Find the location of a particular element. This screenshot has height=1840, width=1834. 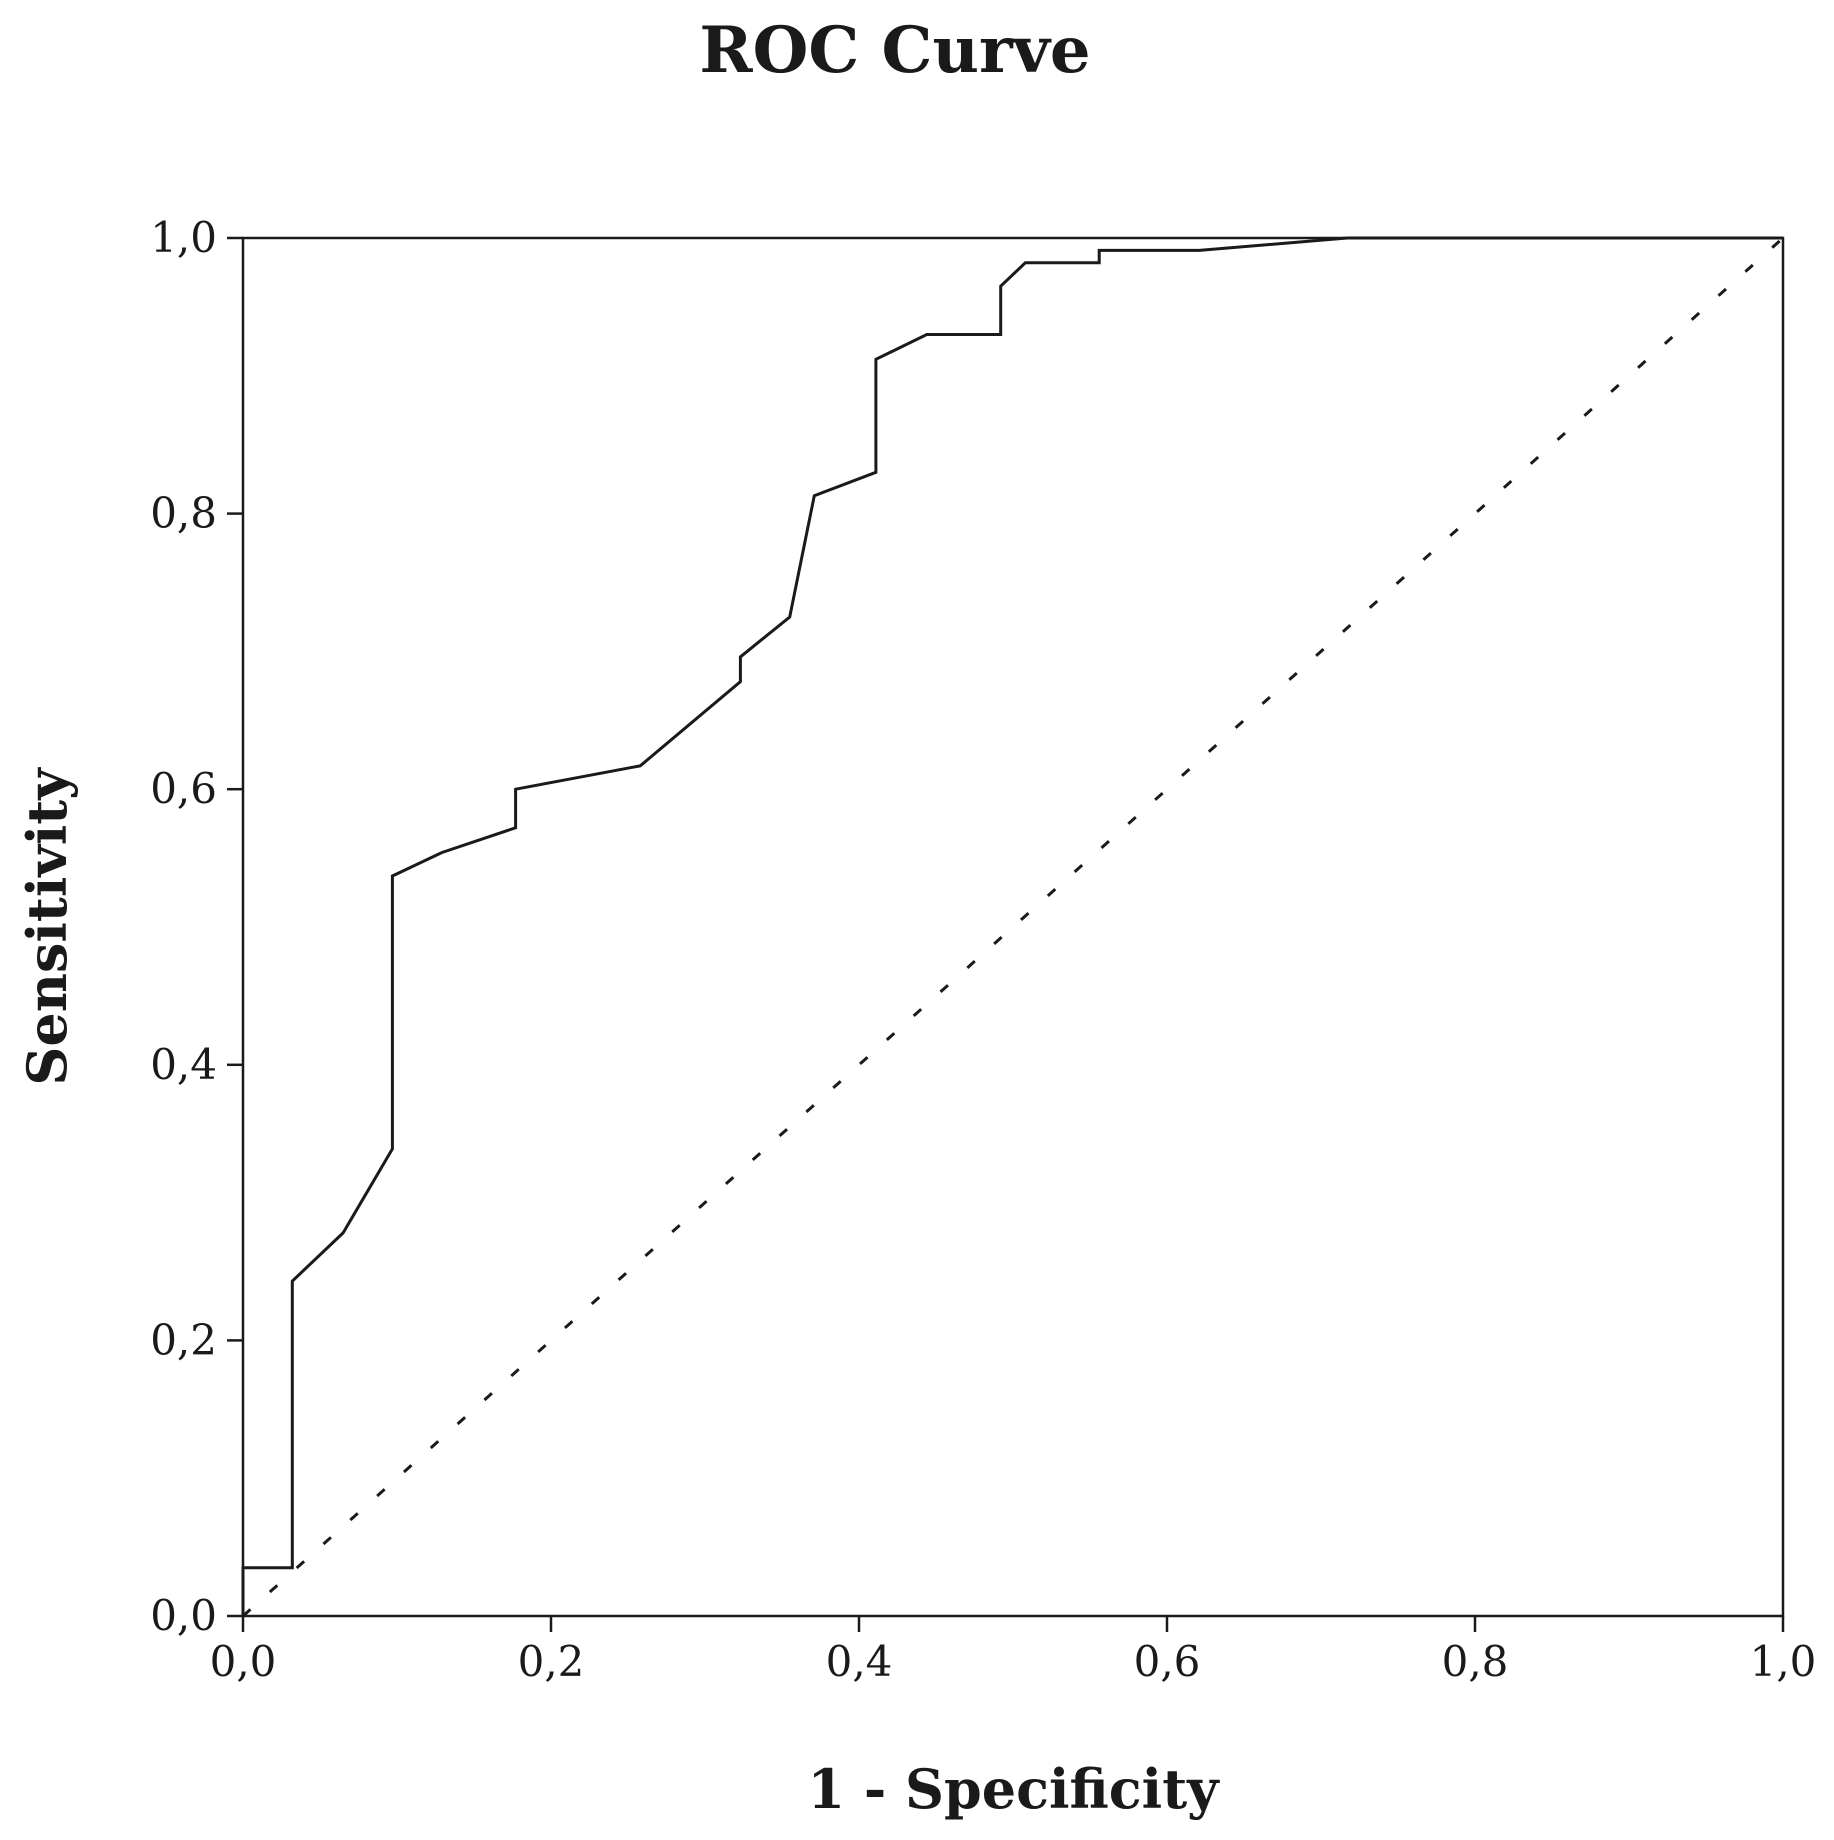

x-tick-label: 0,0 is located at coordinates (243, 1661).